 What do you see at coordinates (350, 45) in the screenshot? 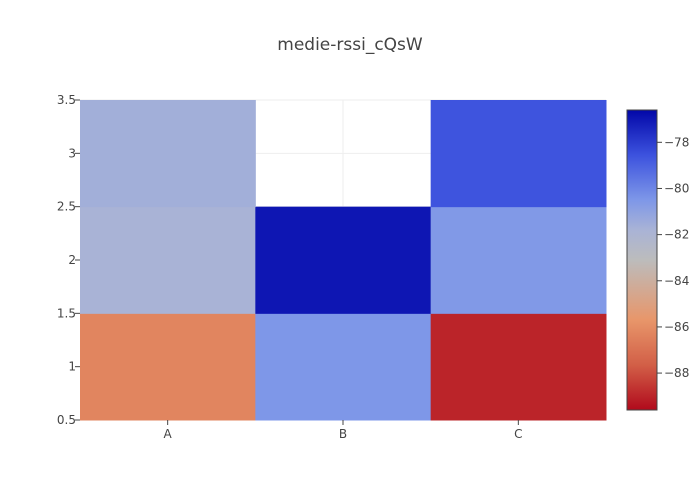
I see `chart-title: medie-rssi_cQsW` at bounding box center [350, 45].